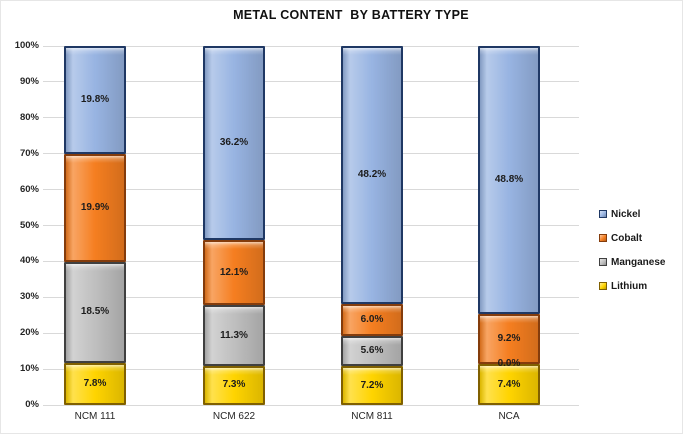  What do you see at coordinates (32, 404) in the screenshot?
I see `y-axis-tick-label: 0%` at bounding box center [32, 404].